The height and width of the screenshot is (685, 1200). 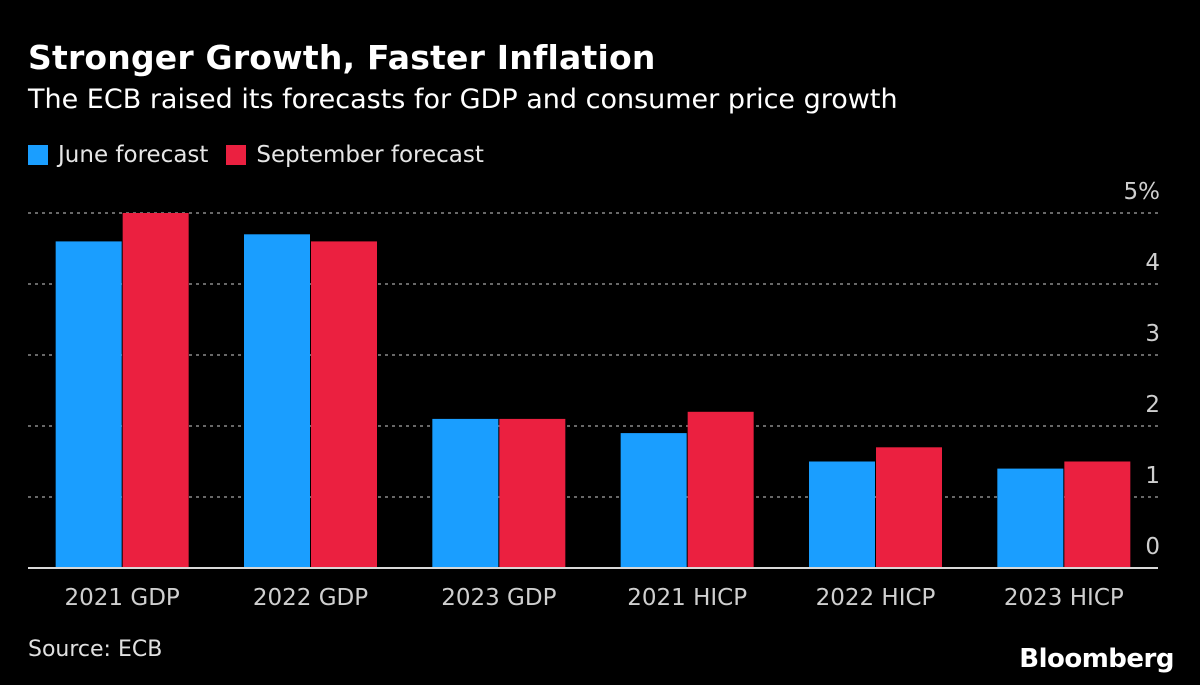 I want to click on legend-item-september: September forecast, so click(x=355, y=155).